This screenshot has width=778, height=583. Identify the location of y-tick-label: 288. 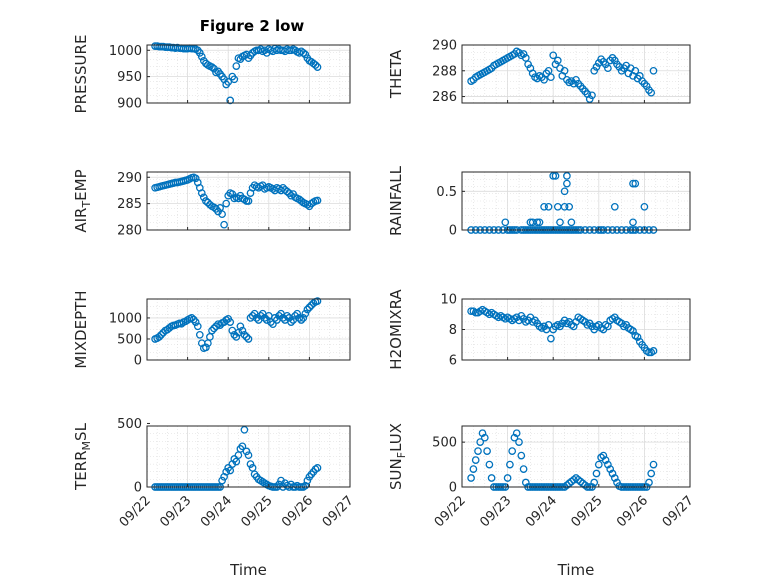
(444, 71).